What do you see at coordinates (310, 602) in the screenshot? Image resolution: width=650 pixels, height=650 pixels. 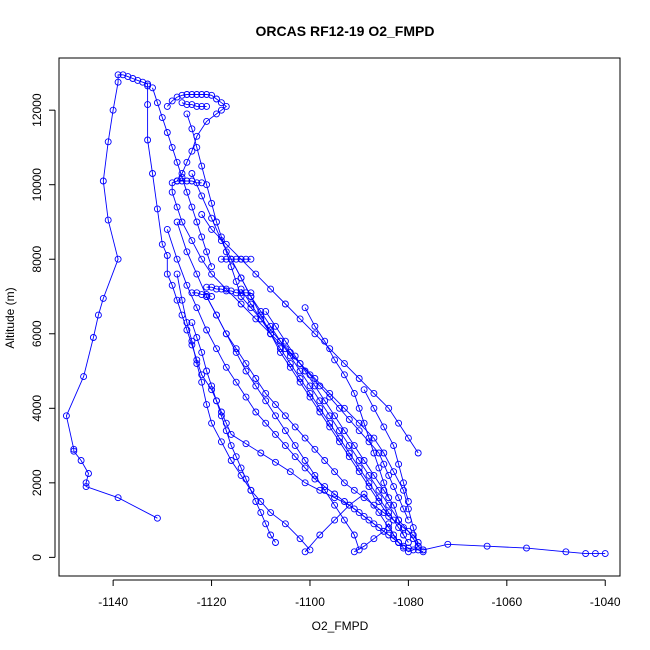 I see `x-tick-label: -1100` at bounding box center [310, 602].